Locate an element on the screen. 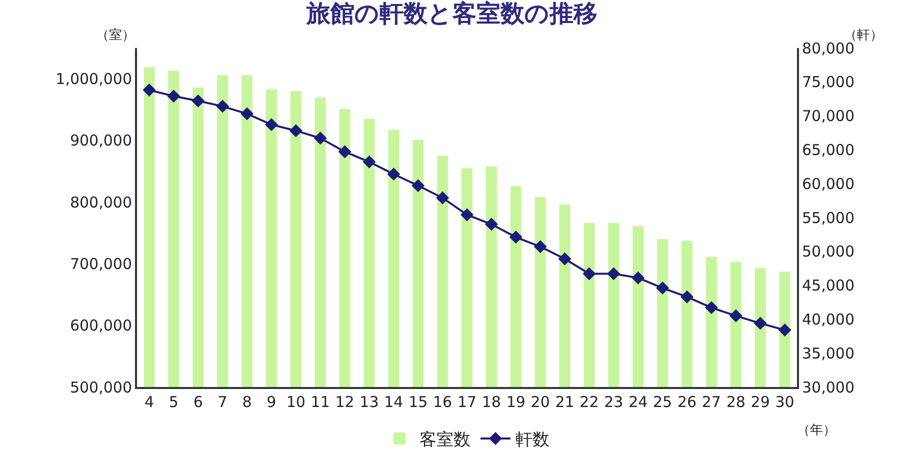 Image resolution: width=904 pixels, height=469 pixels. x-tick-label: 5 is located at coordinates (173, 402).